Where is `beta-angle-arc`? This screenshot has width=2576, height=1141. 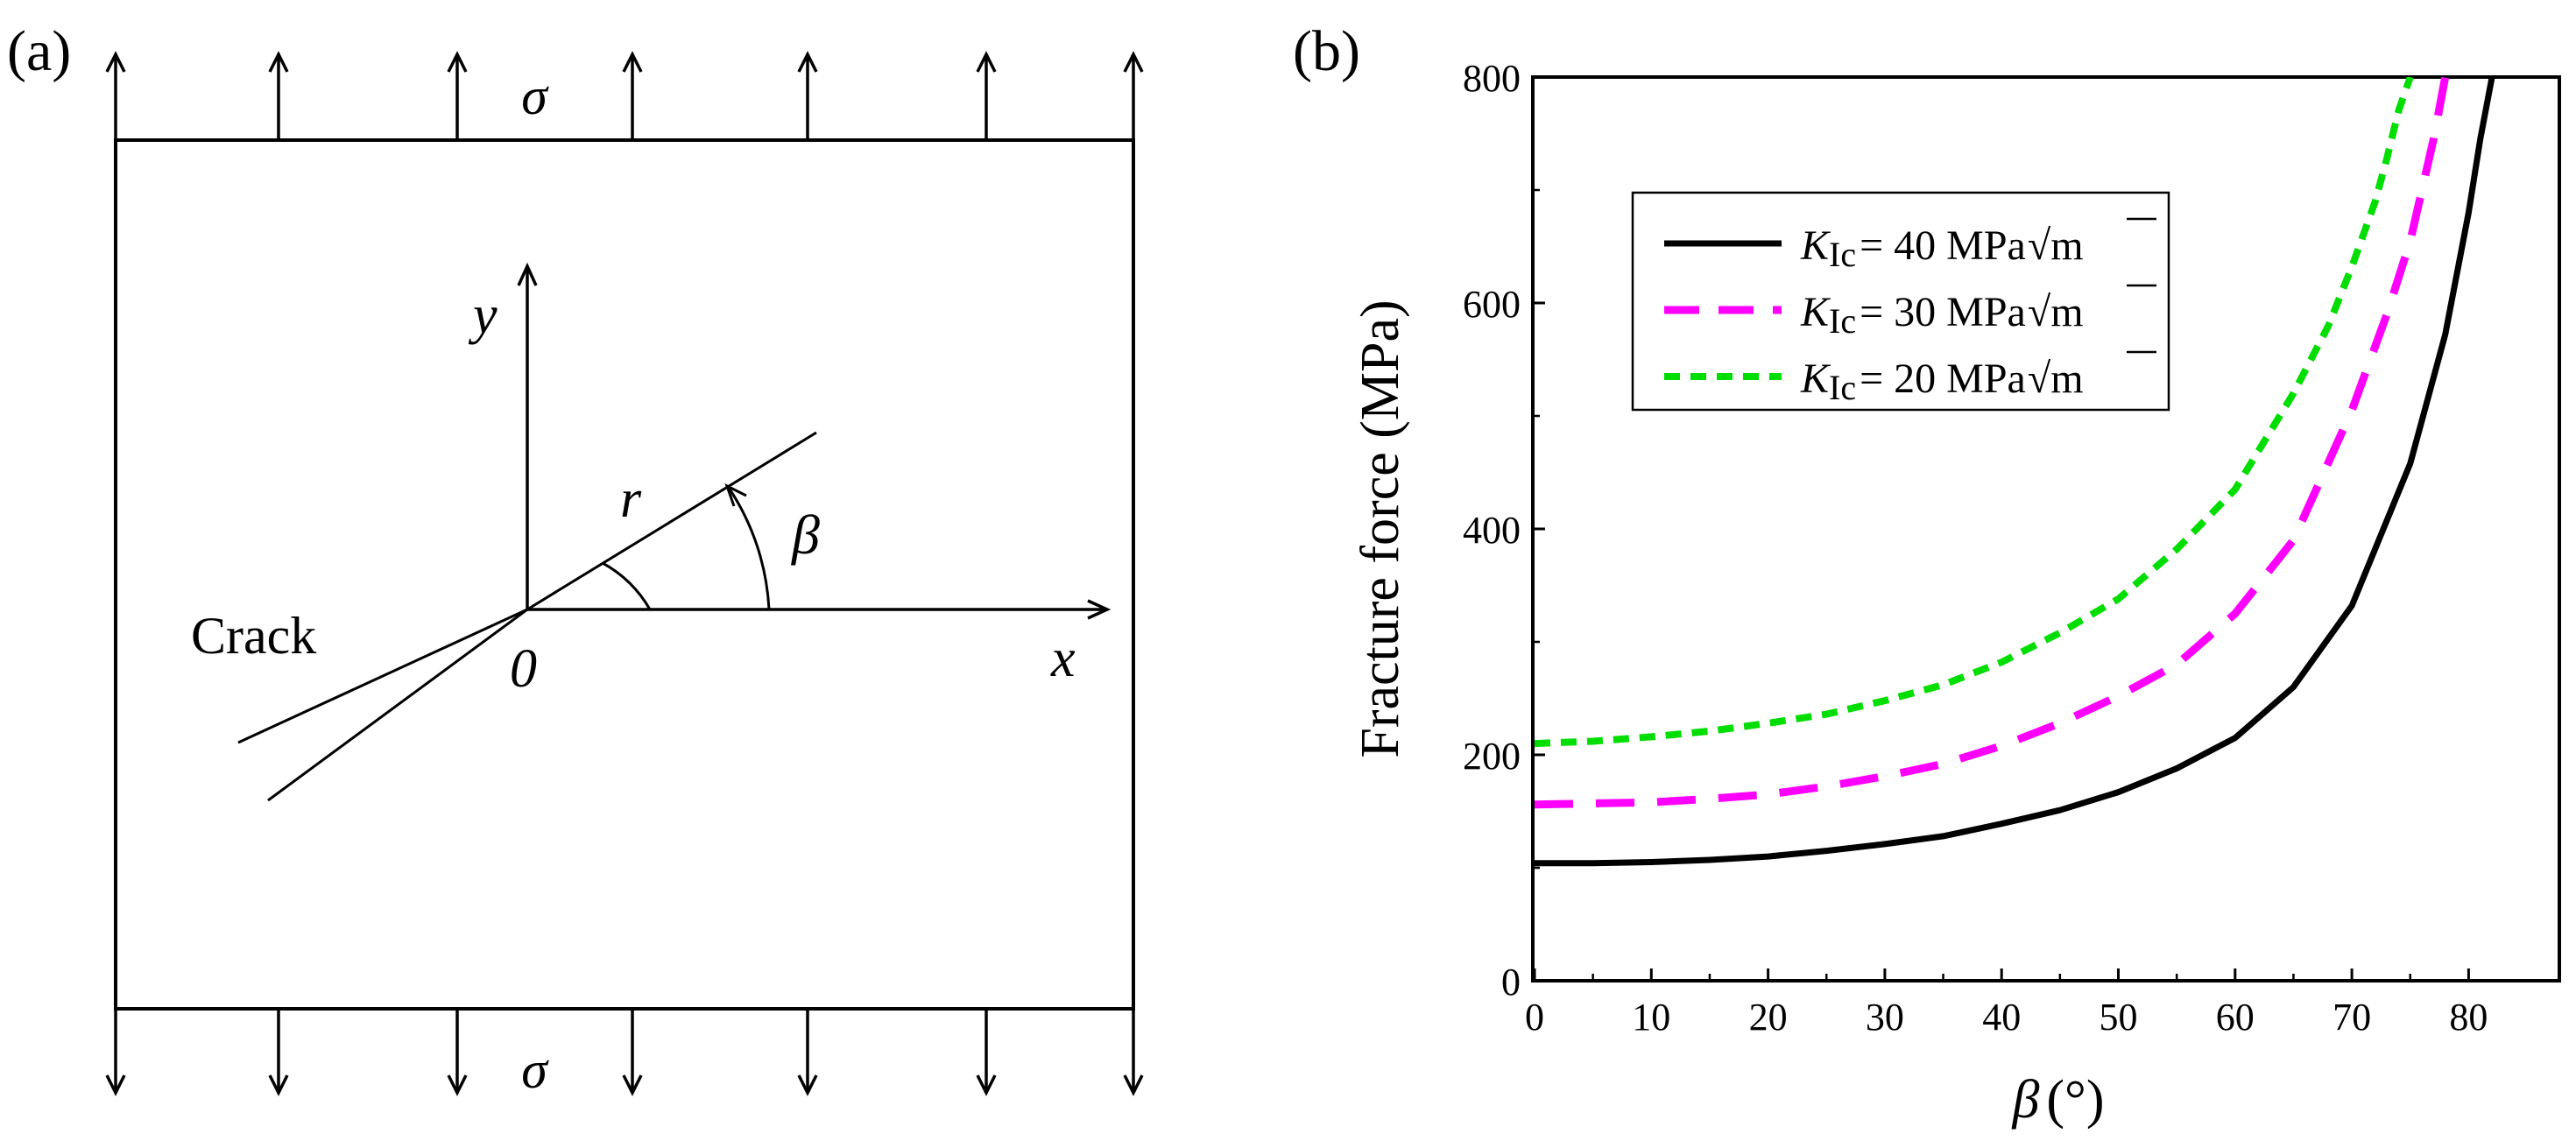
beta-angle-arc is located at coordinates (749, 548).